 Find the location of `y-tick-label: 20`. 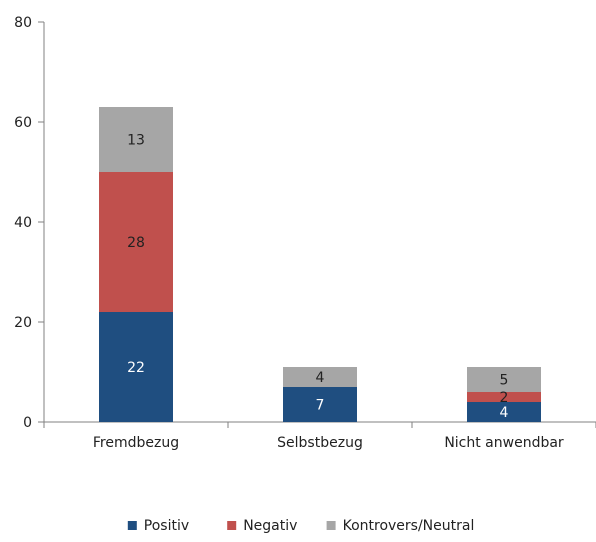

y-tick-label: 20 is located at coordinates (23, 323).